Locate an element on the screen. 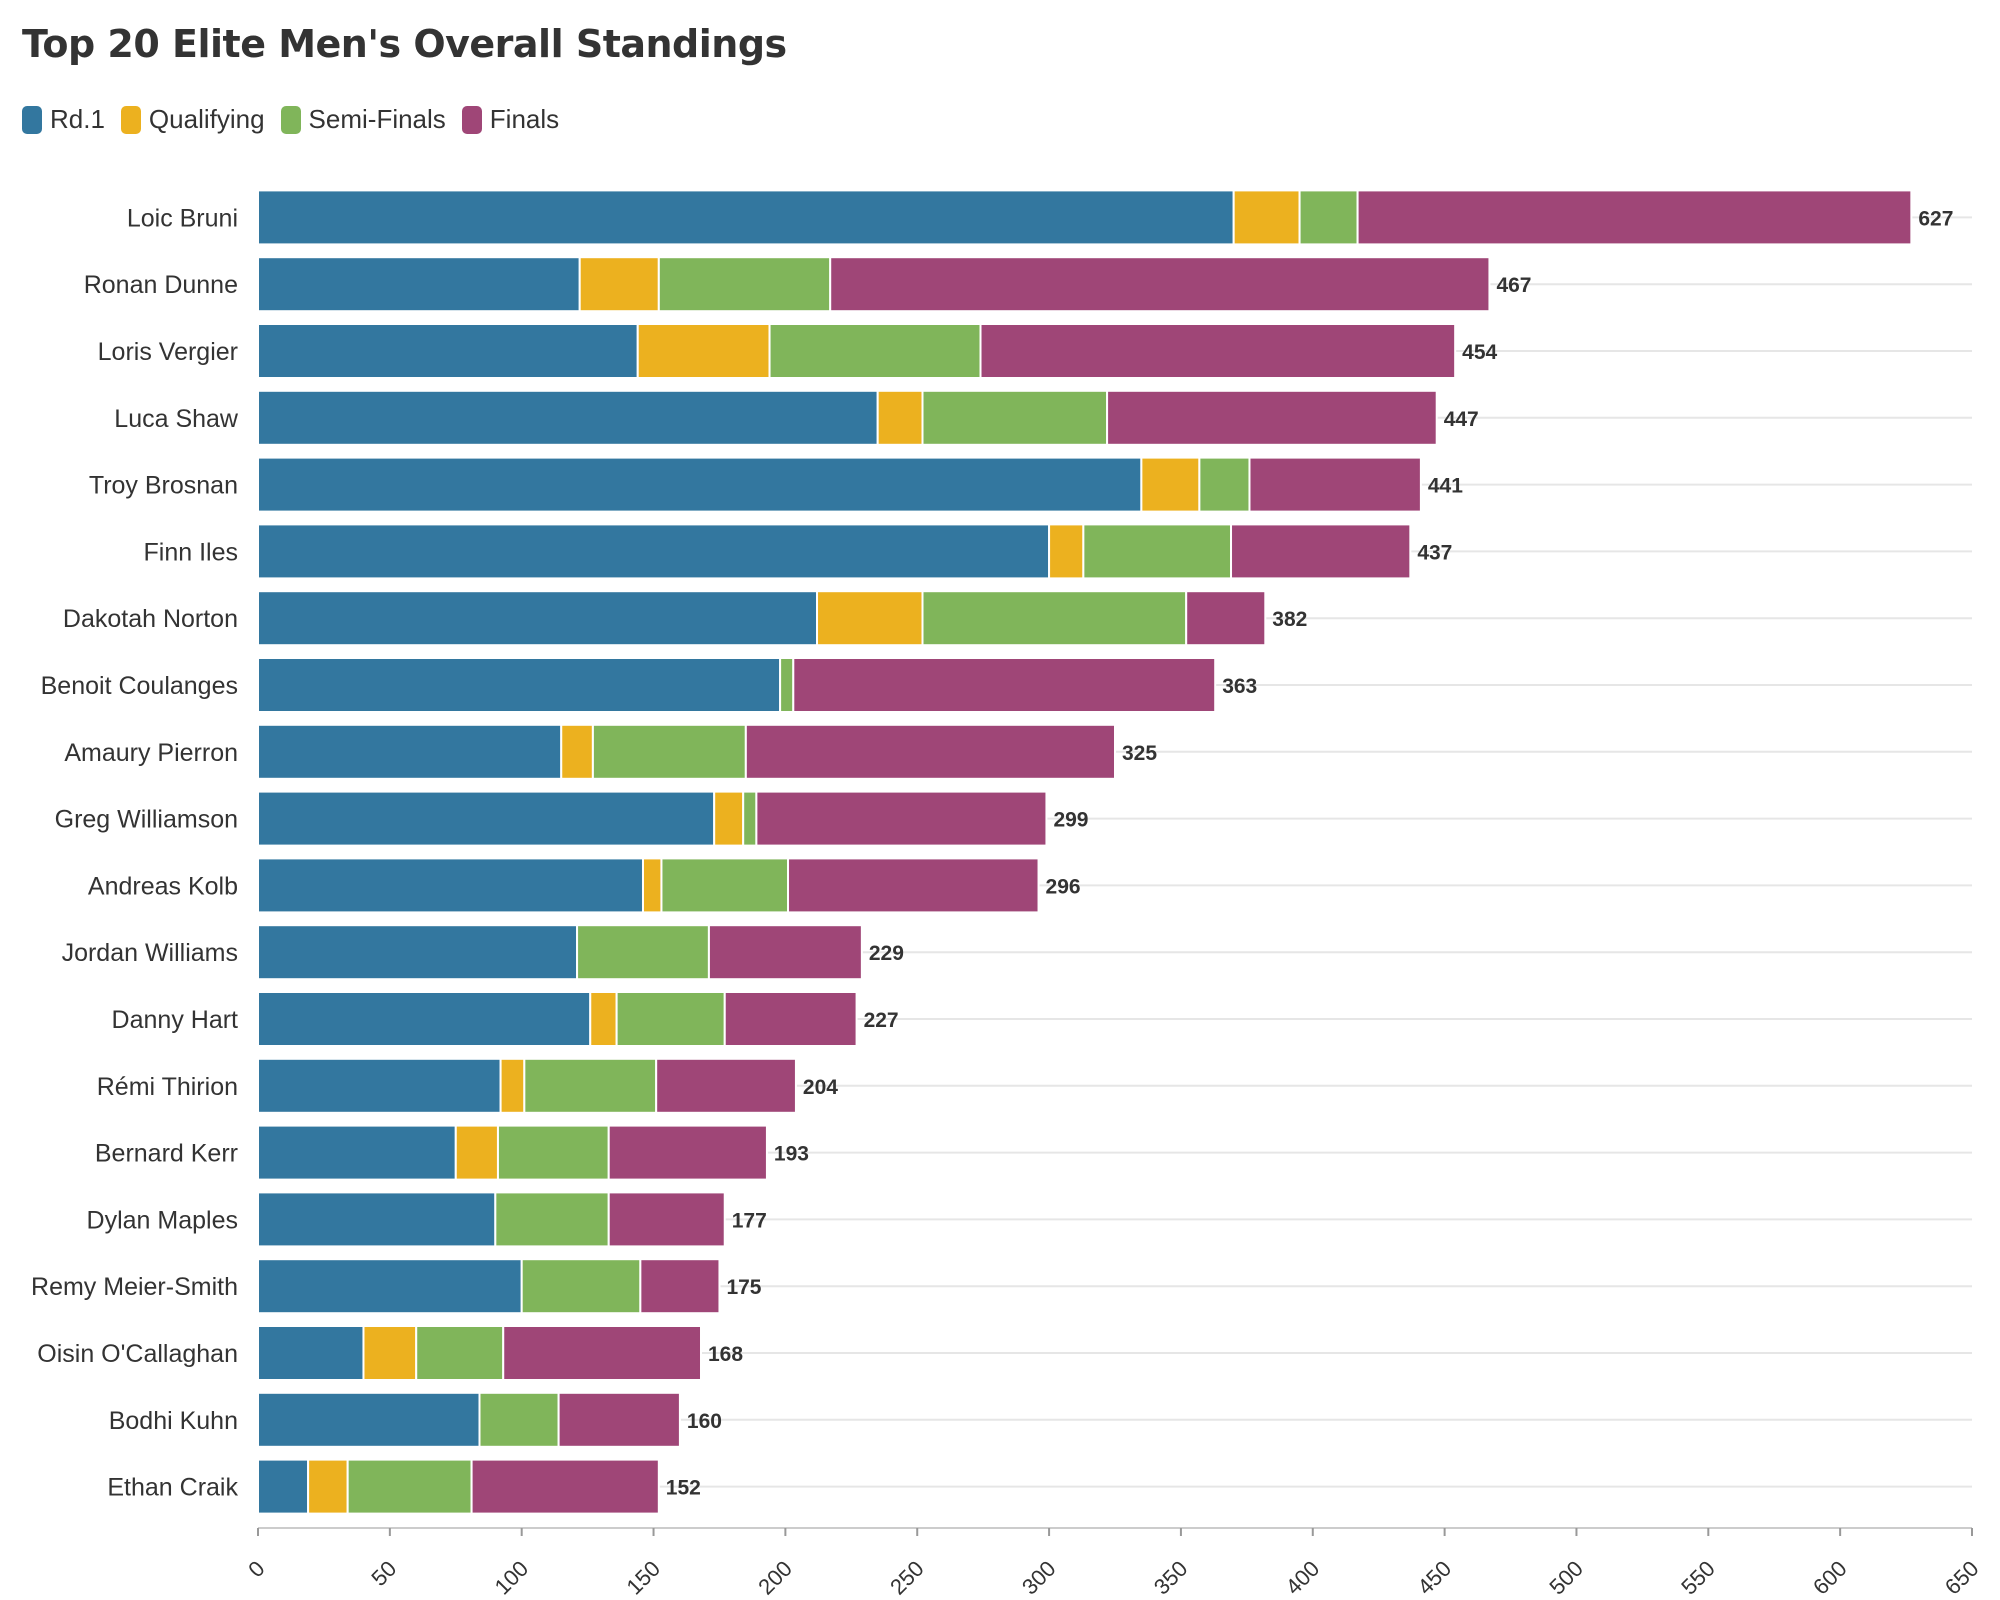 This screenshot has height=1600, width=2000. total-label: 177 is located at coordinates (749, 1220).